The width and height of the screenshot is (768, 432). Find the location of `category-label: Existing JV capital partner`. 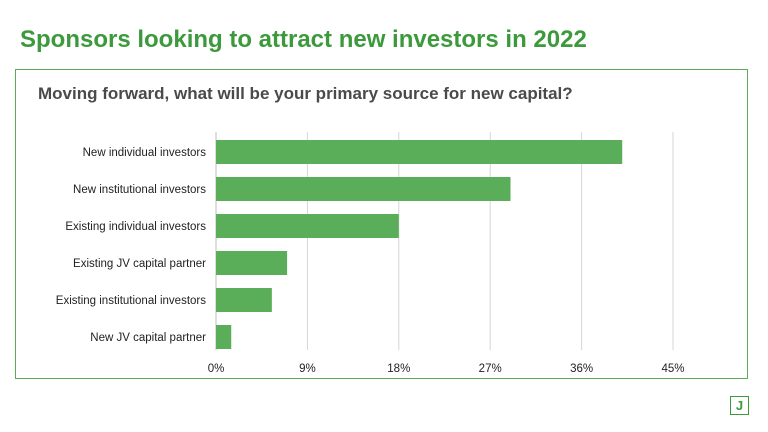

category-label: Existing JV capital partner is located at coordinates (139, 264).